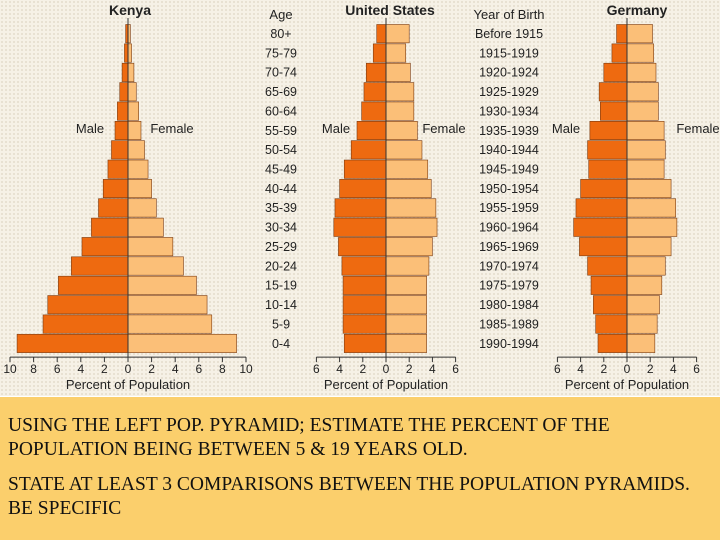 This screenshot has height=540, width=720. What do you see at coordinates (281, 150) in the screenshot?
I see `age-label: 50-54` at bounding box center [281, 150].